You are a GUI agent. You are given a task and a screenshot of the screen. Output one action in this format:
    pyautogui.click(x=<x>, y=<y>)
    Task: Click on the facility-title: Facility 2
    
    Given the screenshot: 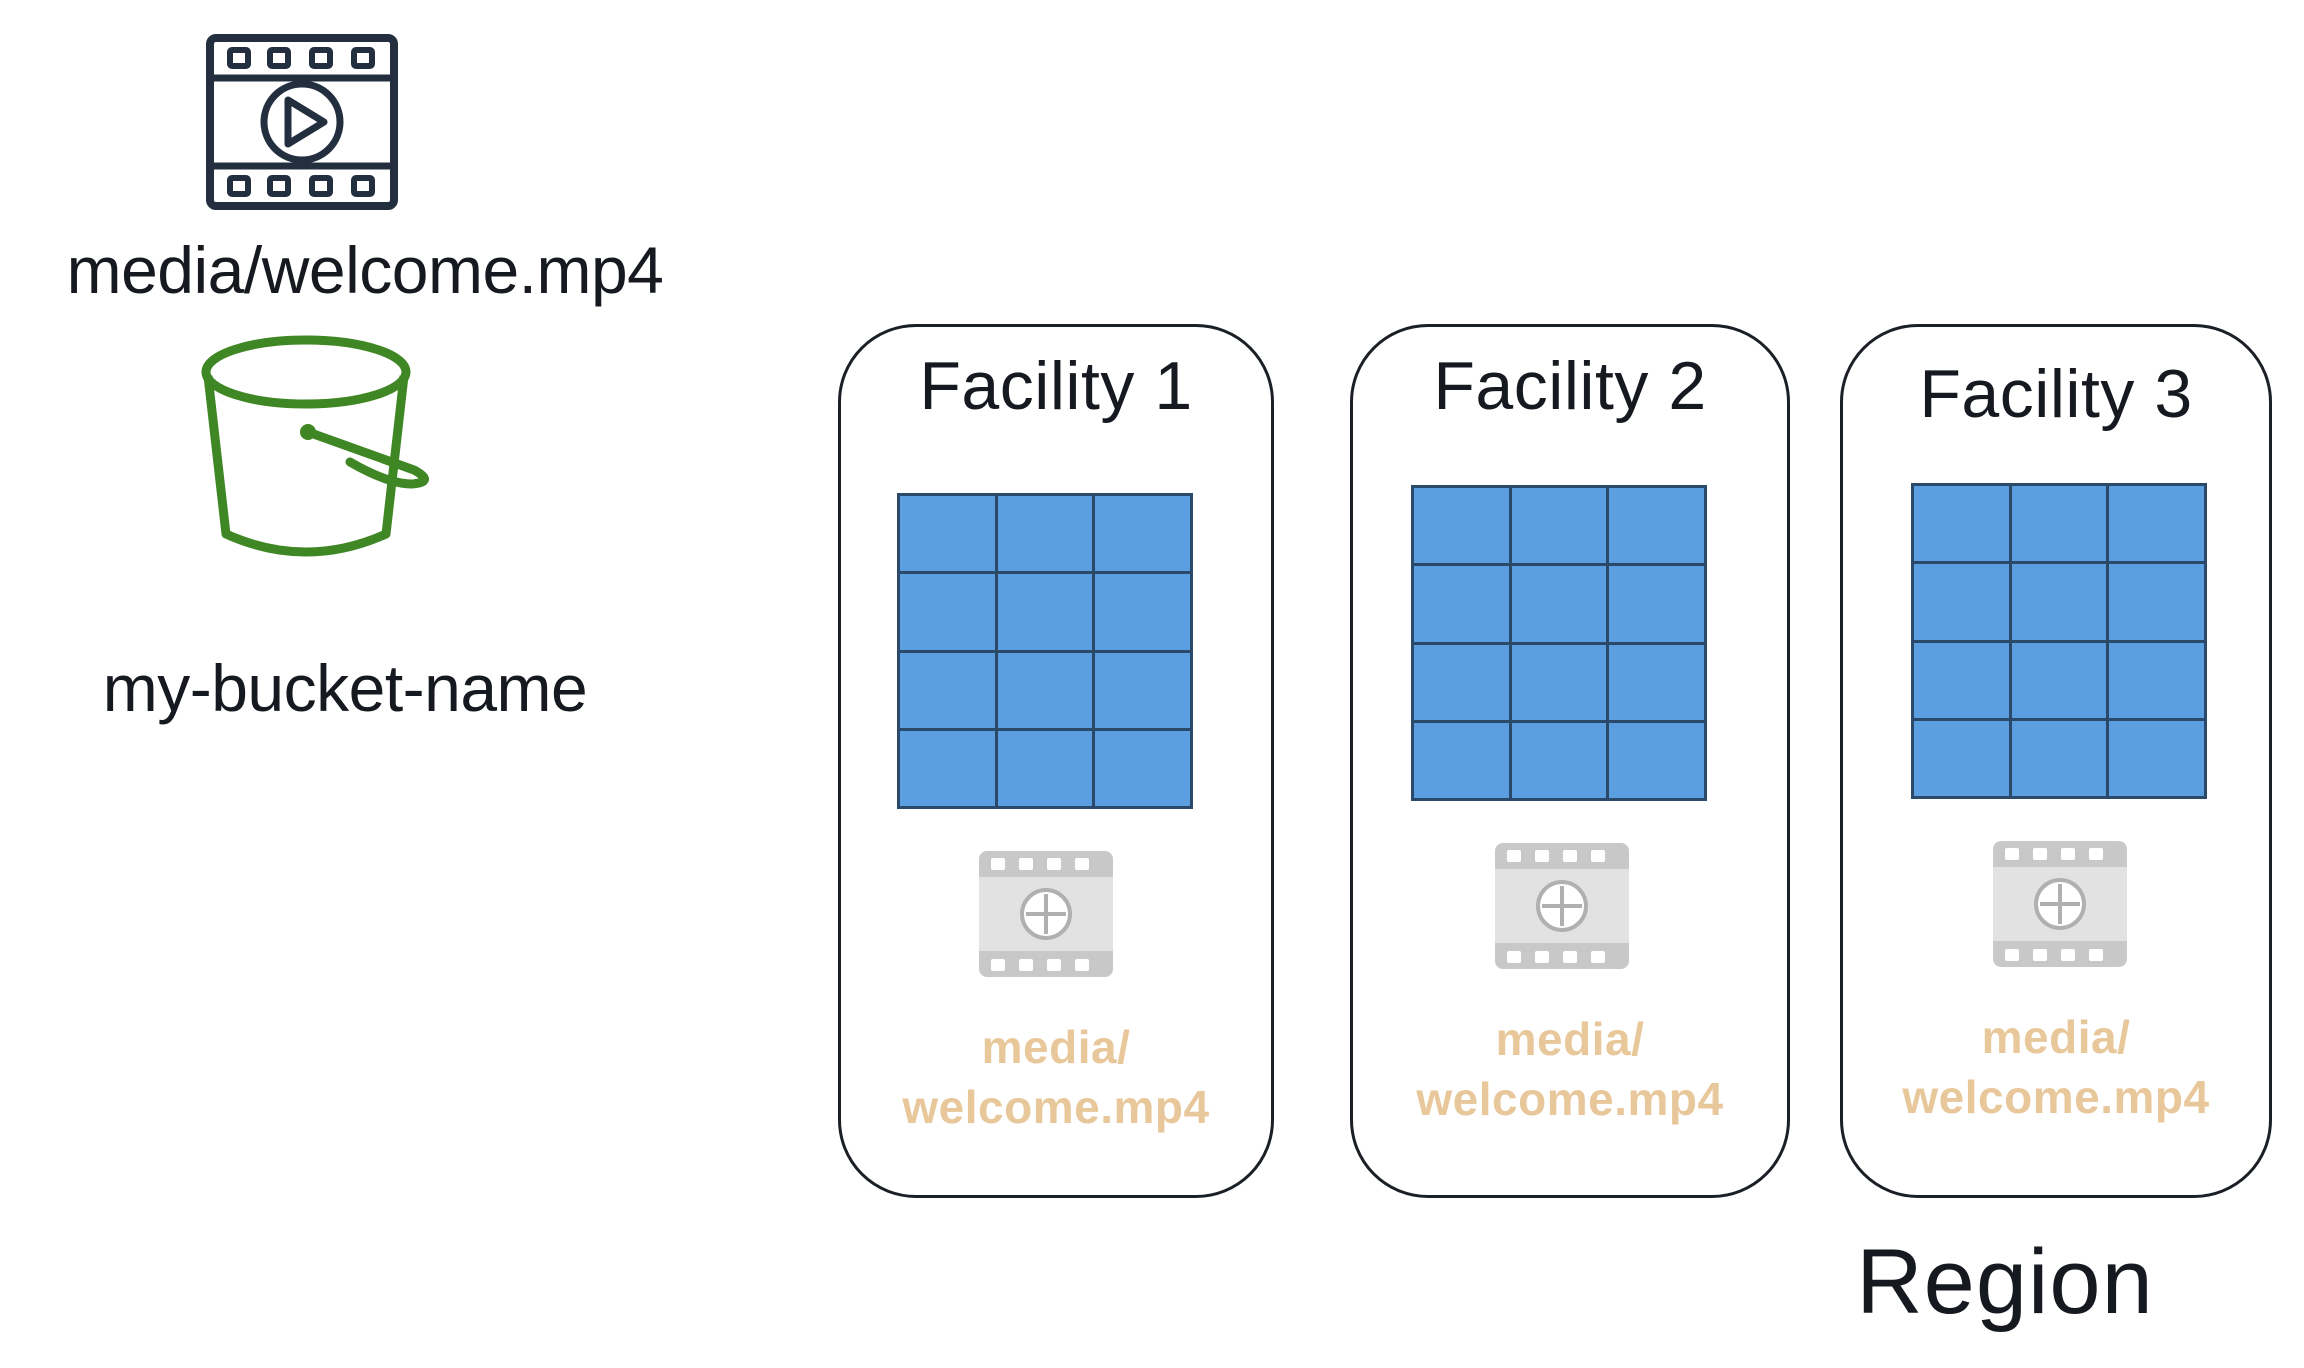 What is the action you would take?
    pyautogui.click(x=1570, y=386)
    